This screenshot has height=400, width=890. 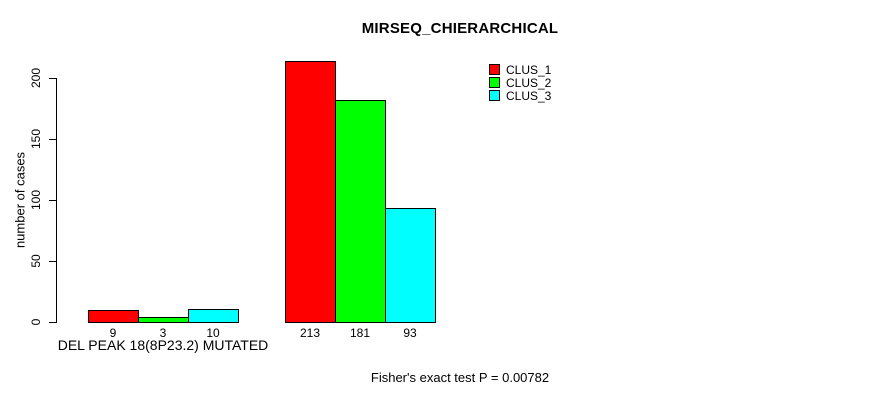 What do you see at coordinates (213, 333) in the screenshot?
I see `bar-value-label: 10` at bounding box center [213, 333].